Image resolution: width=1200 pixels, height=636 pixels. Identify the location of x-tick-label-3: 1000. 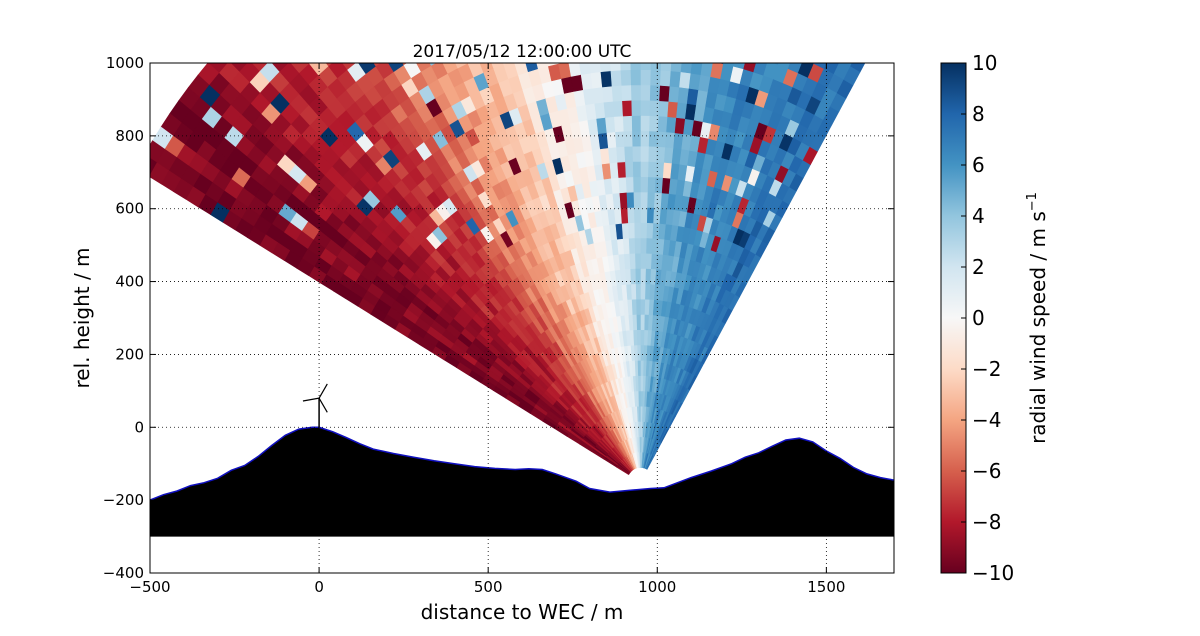
(657, 587).